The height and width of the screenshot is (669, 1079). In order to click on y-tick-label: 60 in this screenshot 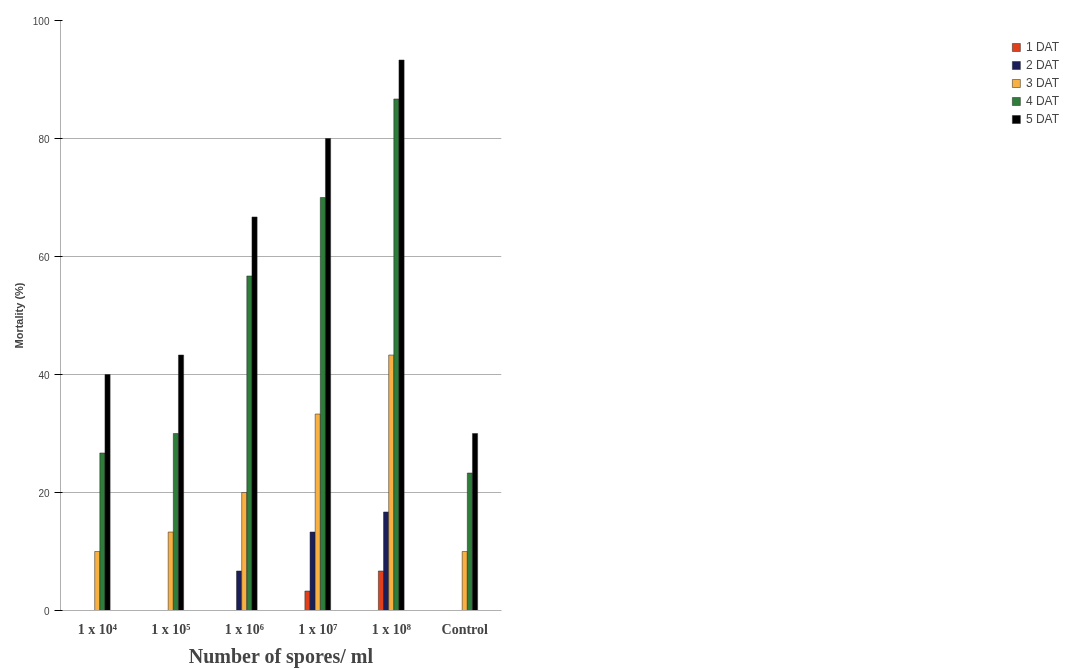, I will do `click(44, 257)`.